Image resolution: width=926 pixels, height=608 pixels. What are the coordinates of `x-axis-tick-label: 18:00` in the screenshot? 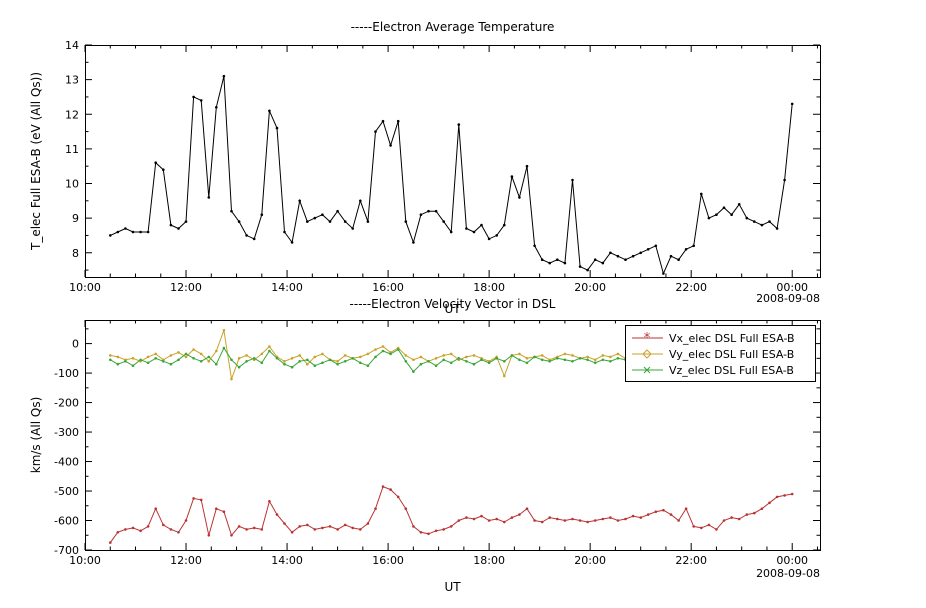 It's located at (489, 560).